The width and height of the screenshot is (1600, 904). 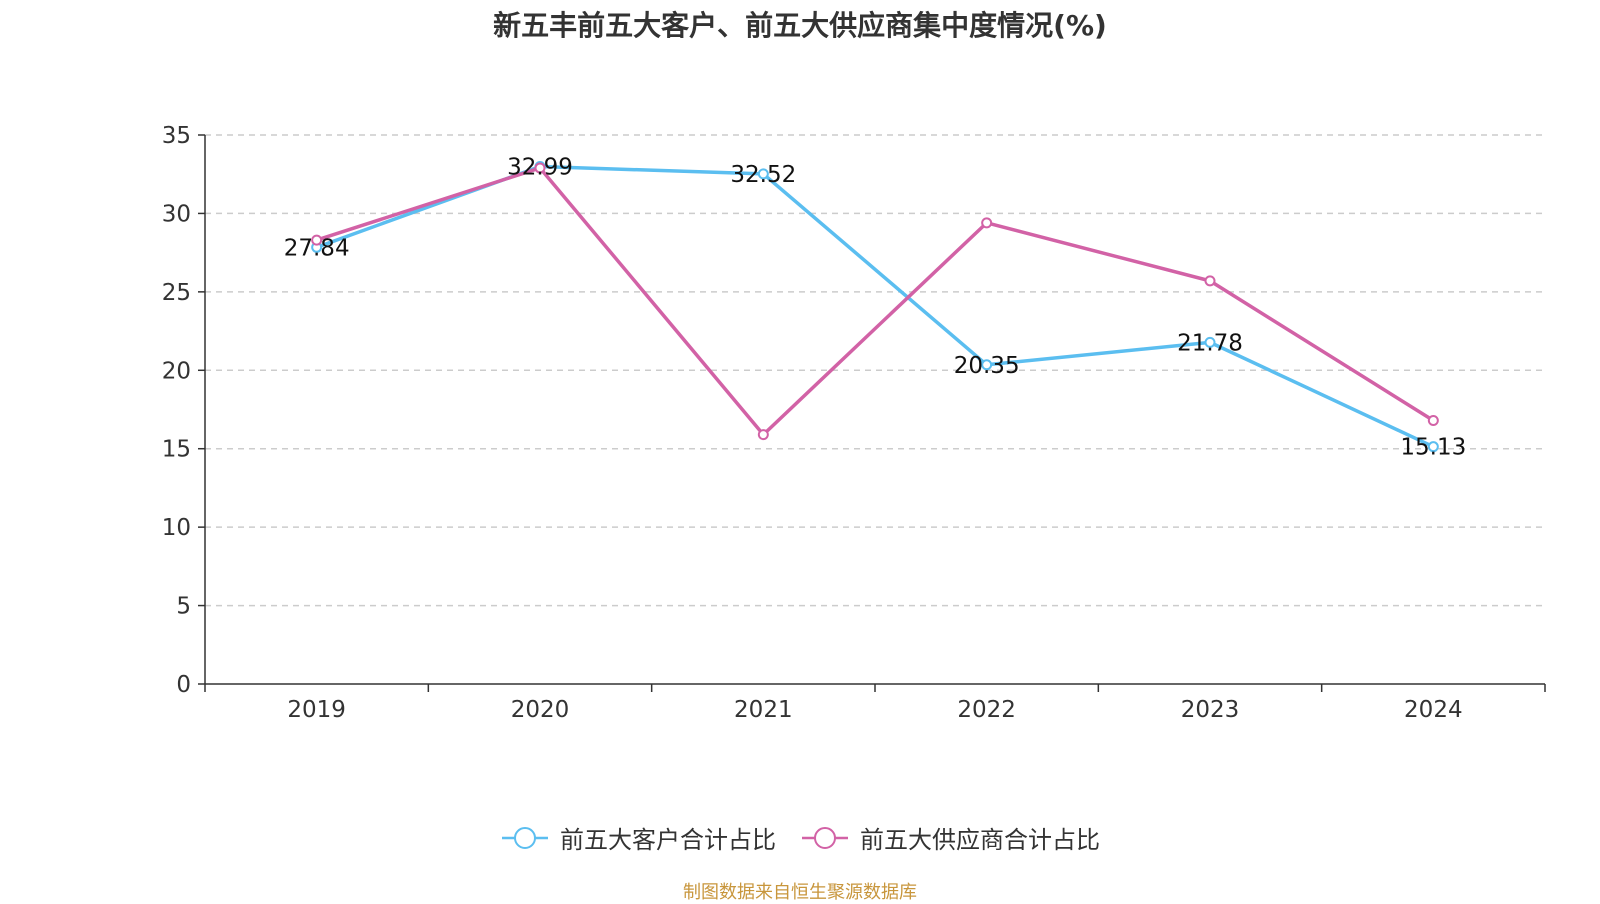 I want to click on data-label: 20.35, so click(x=987, y=366).